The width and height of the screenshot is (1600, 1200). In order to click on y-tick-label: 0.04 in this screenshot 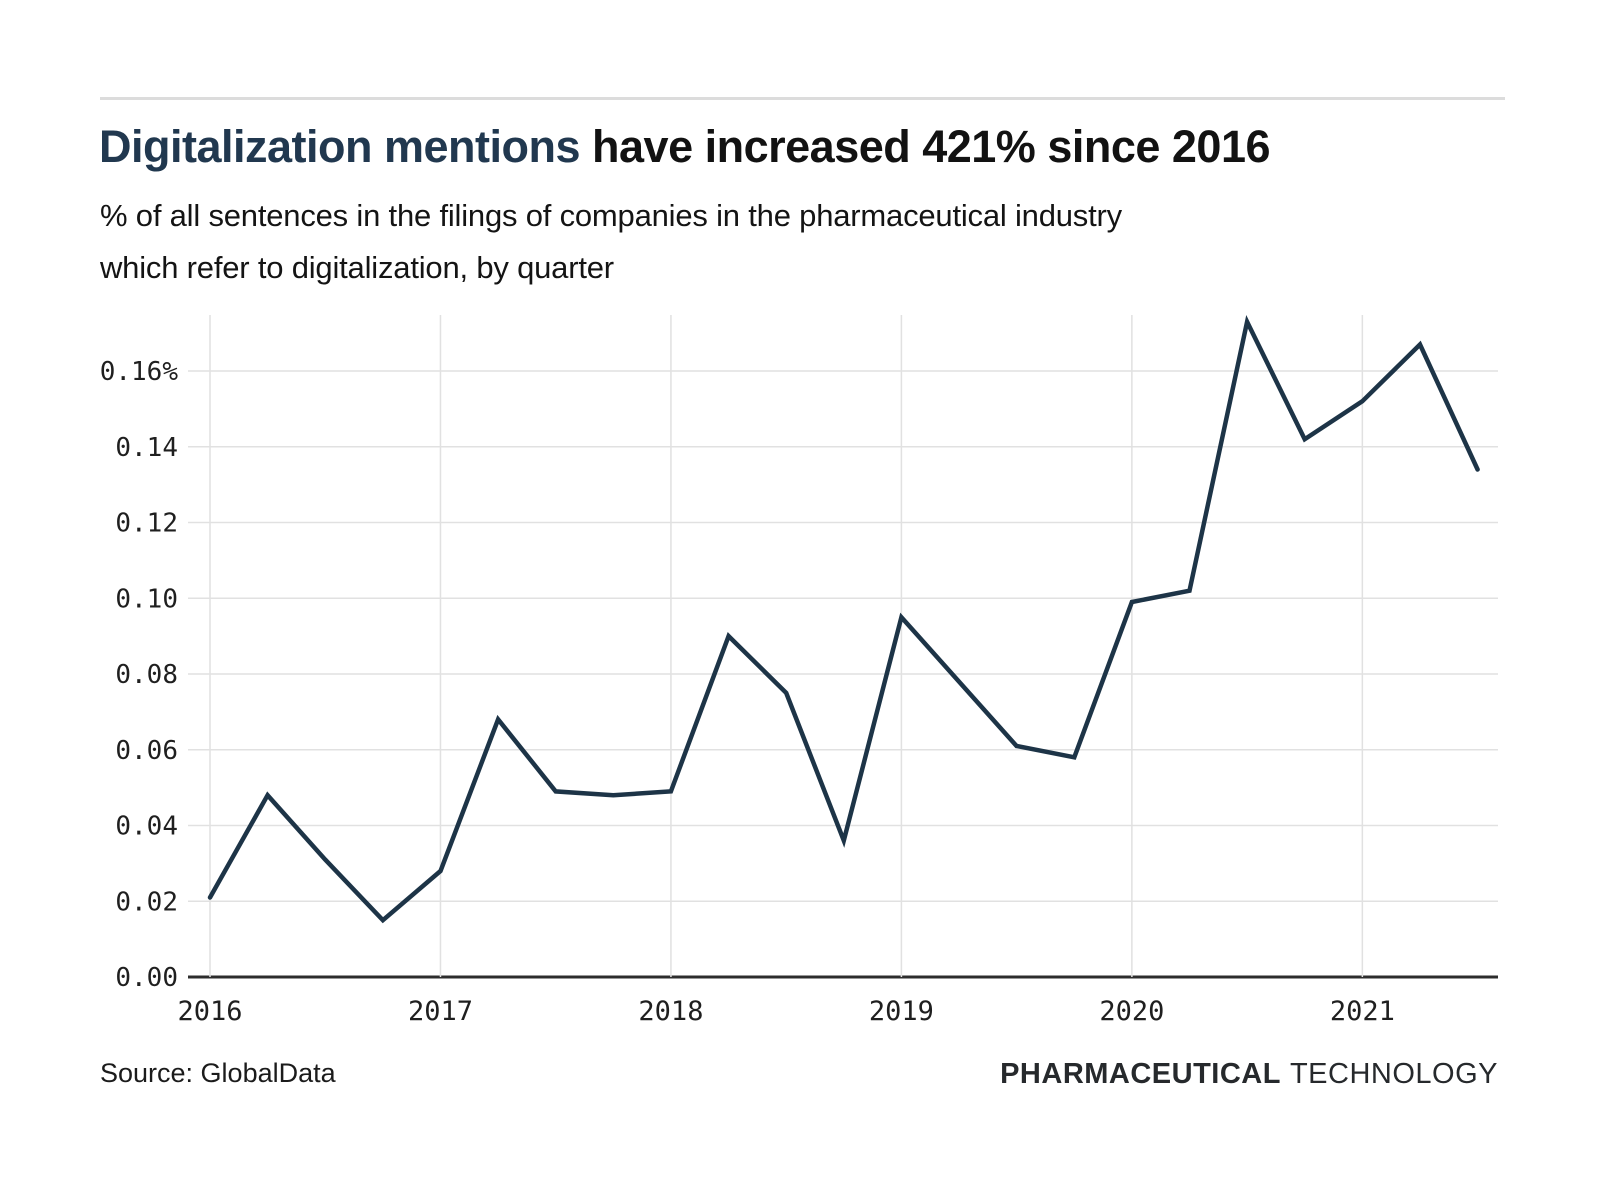, I will do `click(146, 827)`.